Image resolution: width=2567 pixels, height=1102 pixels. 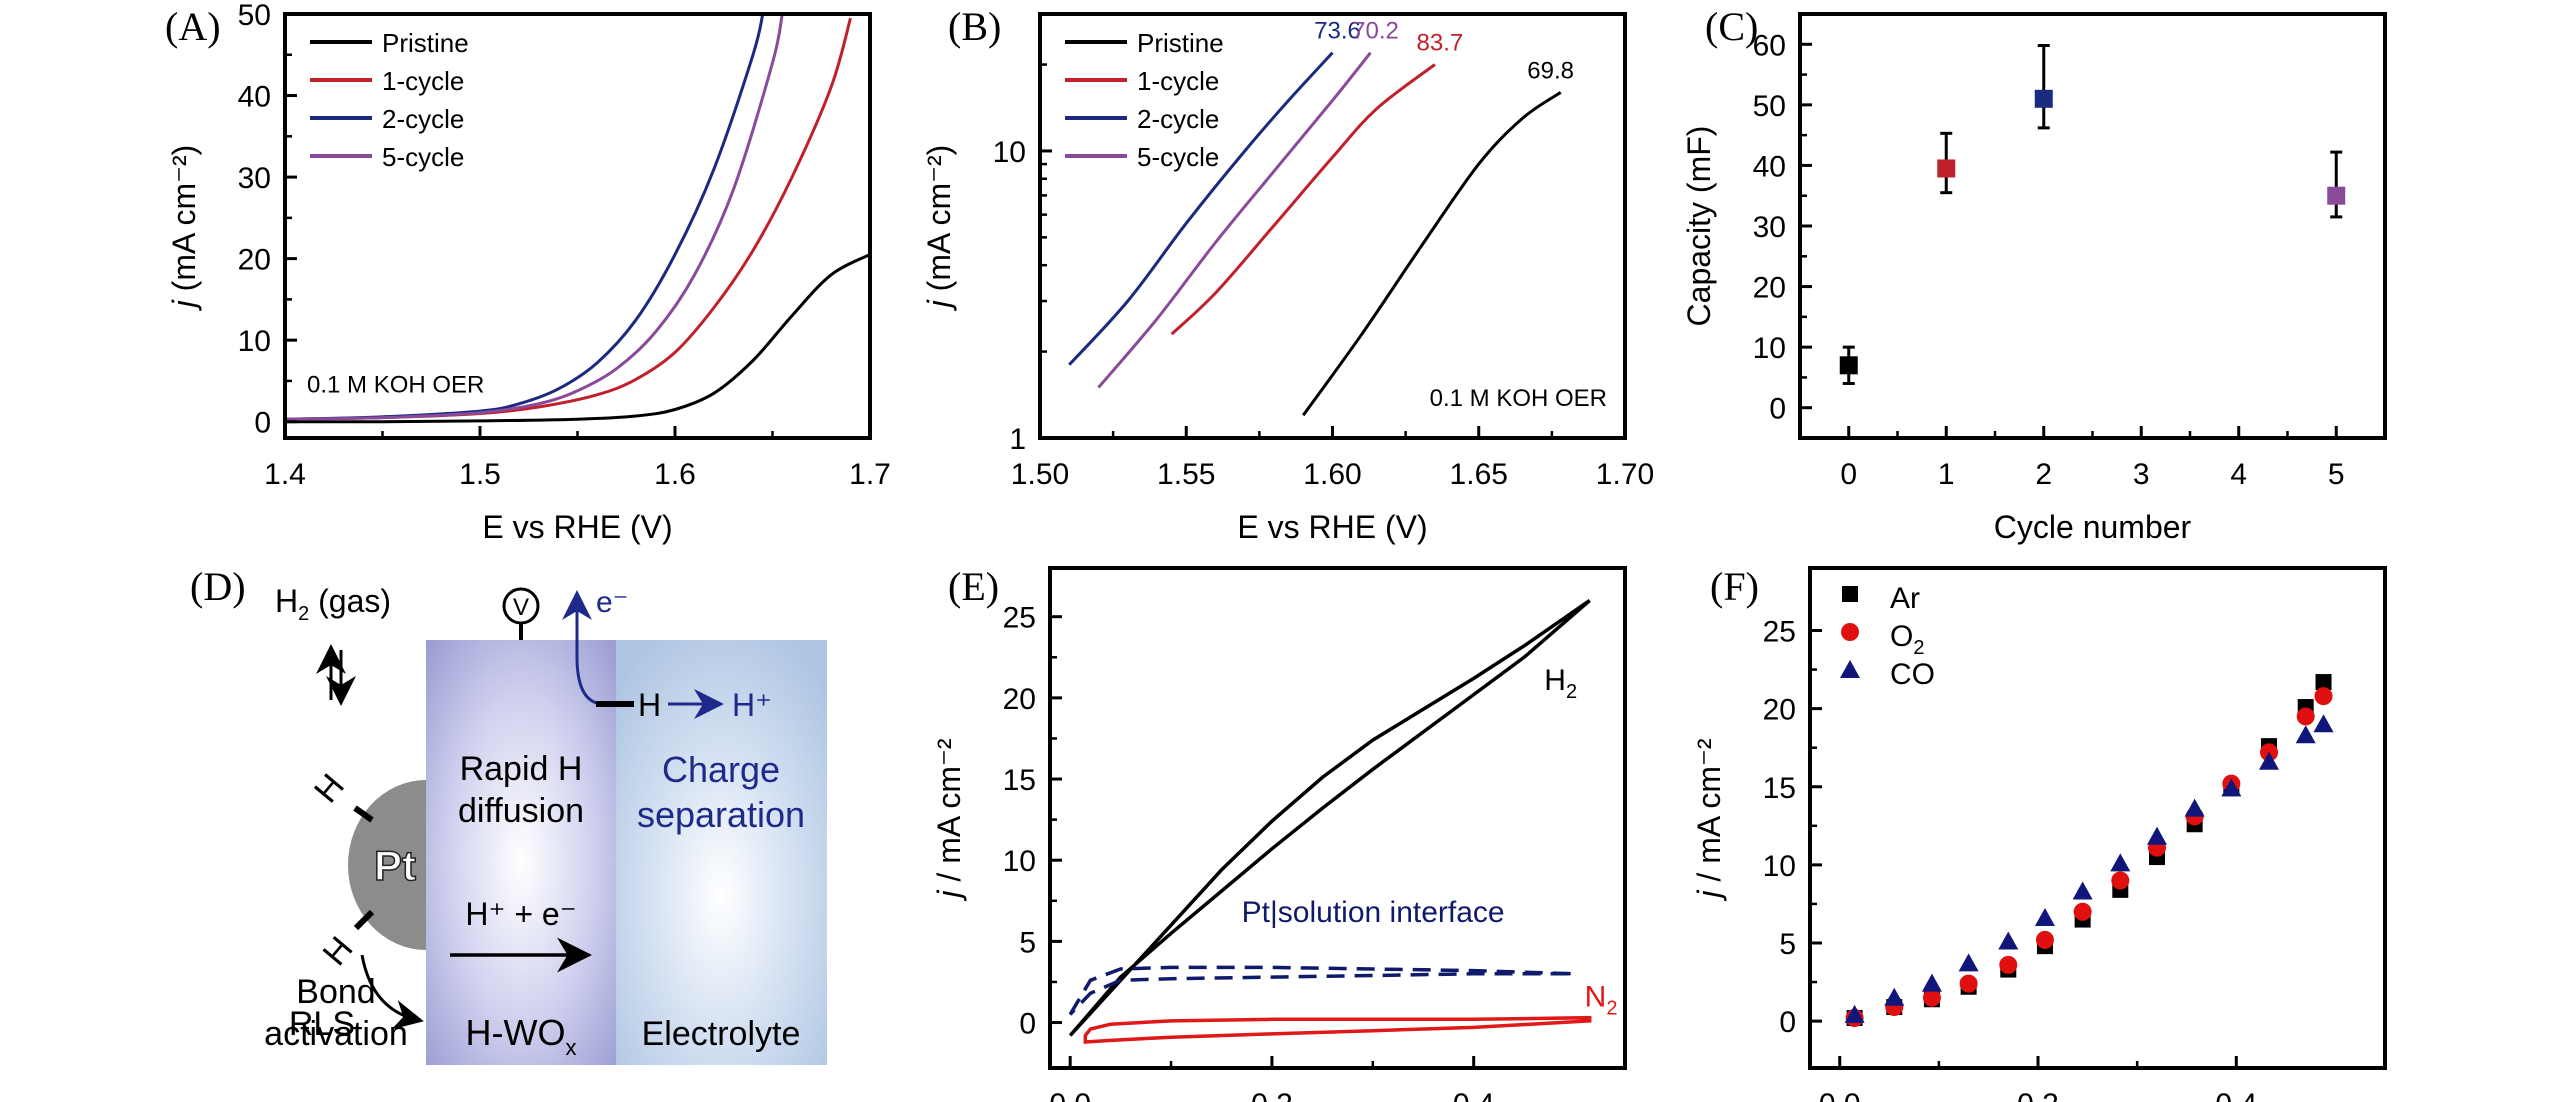 What do you see at coordinates (1337, 31) in the screenshot?
I see `tafel-slope-label: 73.6` at bounding box center [1337, 31].